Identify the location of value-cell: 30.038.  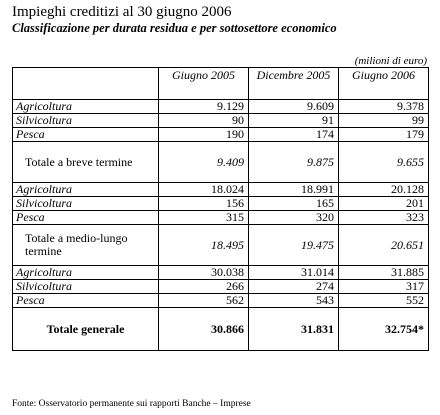
(203, 272).